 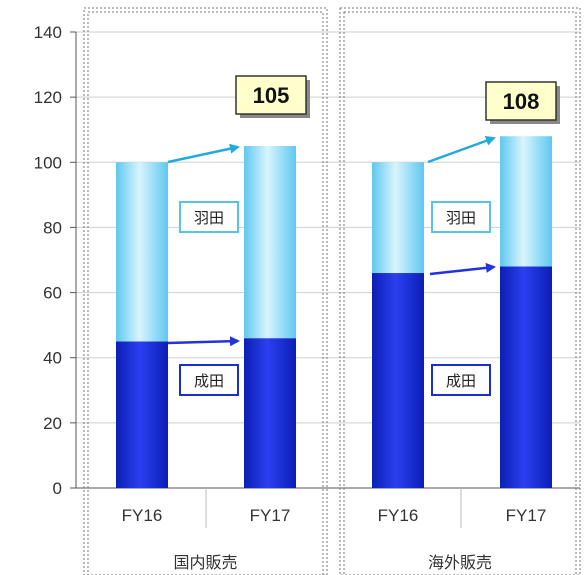 What do you see at coordinates (52, 227) in the screenshot?
I see `y-tick-label: 80` at bounding box center [52, 227].